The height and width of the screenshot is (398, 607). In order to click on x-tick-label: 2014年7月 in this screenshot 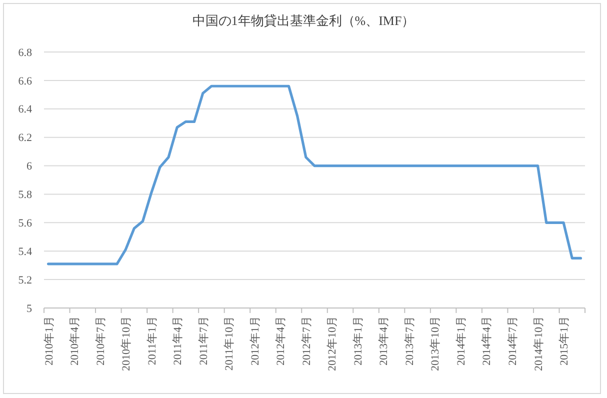, I will do `click(513, 341)`.